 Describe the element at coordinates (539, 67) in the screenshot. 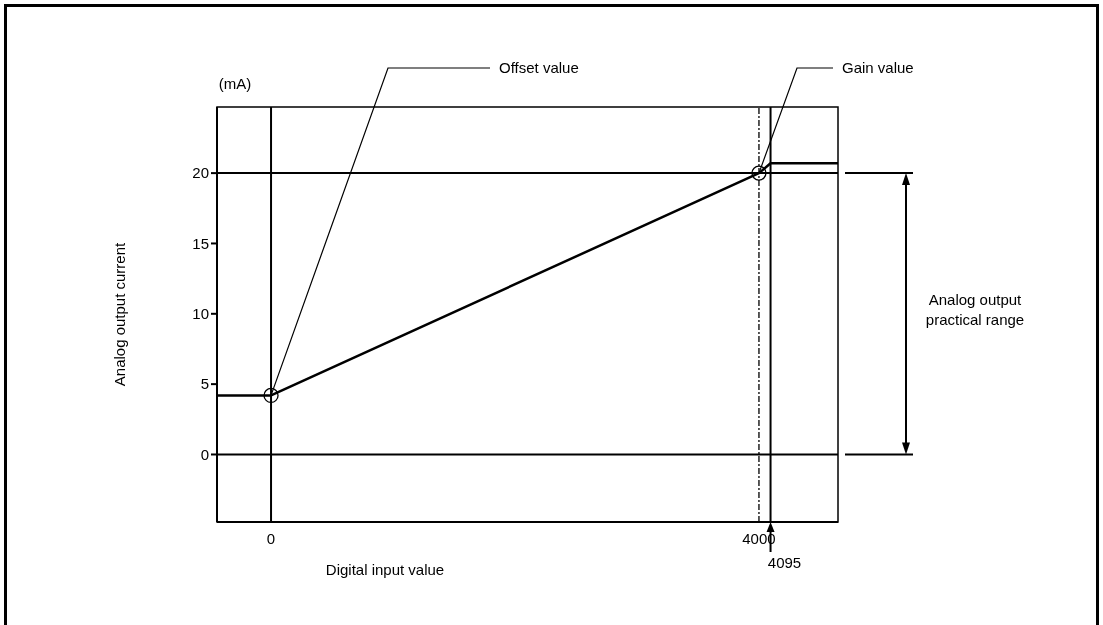

I see `annotation: Offset value` at that location.